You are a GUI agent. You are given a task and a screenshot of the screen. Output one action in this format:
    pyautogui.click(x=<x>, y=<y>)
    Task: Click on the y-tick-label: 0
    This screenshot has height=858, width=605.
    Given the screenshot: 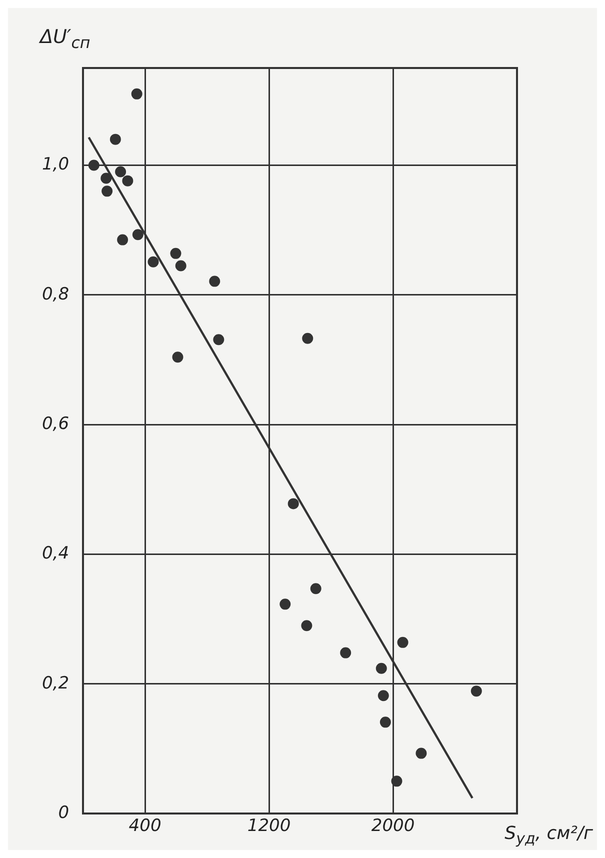 What is the action you would take?
    pyautogui.click(x=64, y=813)
    